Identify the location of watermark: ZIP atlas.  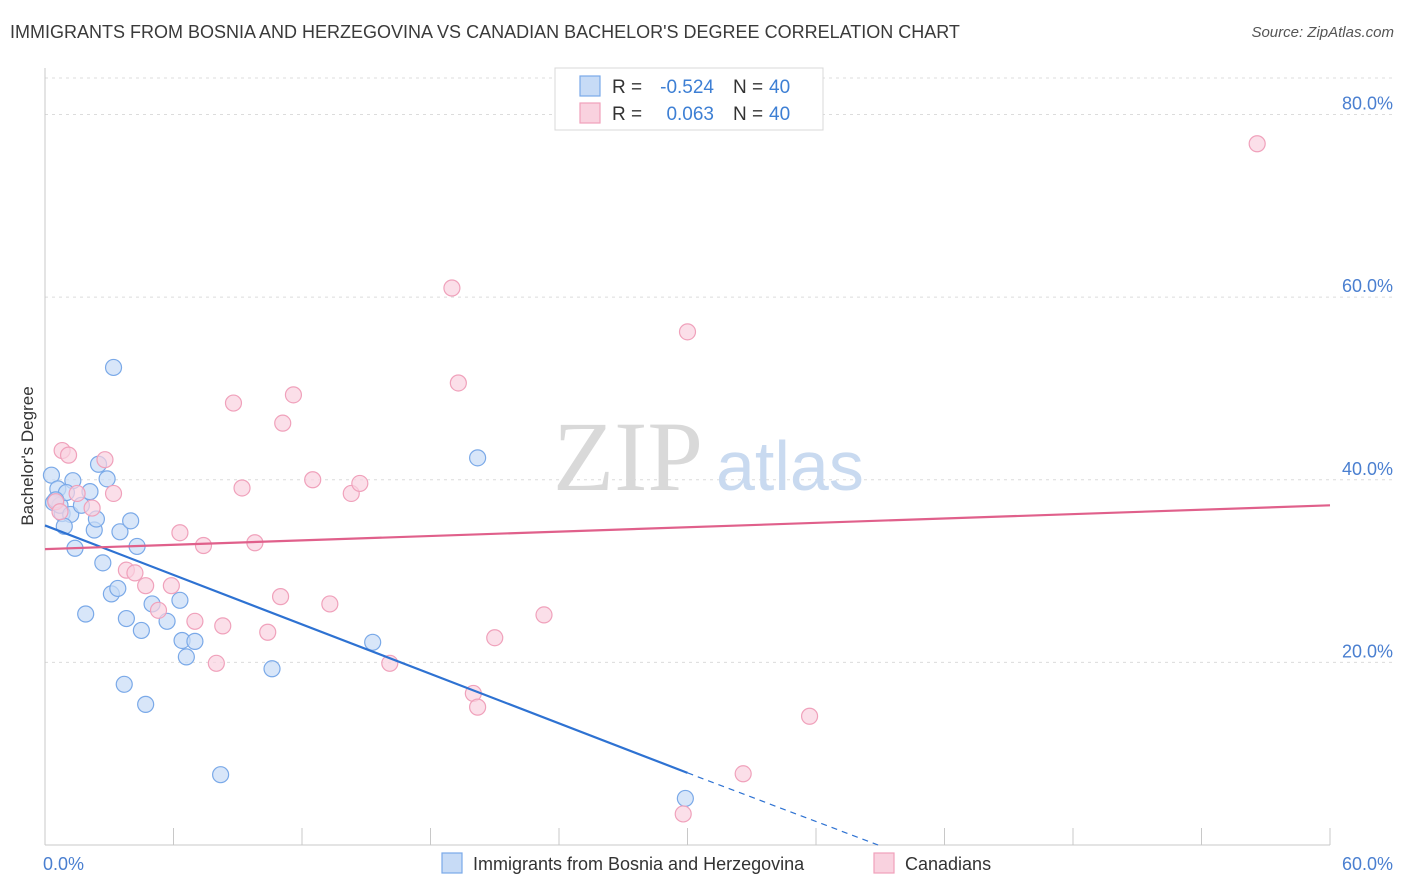
(708, 456).